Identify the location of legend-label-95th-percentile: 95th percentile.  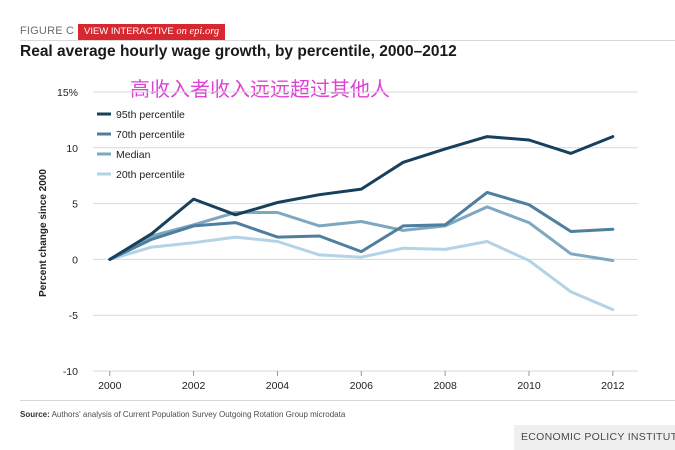
(150, 115).